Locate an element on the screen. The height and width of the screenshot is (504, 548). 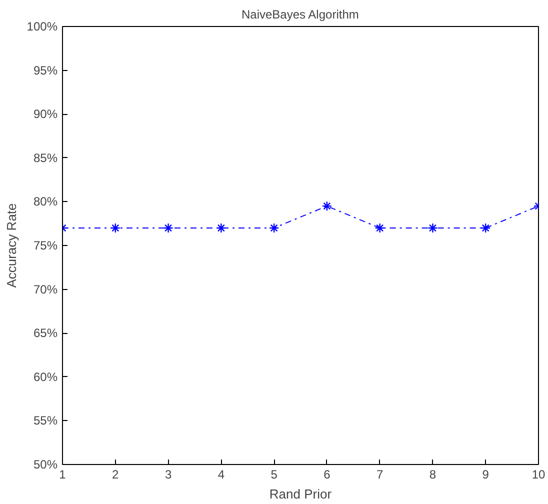
x-tick-label: 7 is located at coordinates (380, 475).